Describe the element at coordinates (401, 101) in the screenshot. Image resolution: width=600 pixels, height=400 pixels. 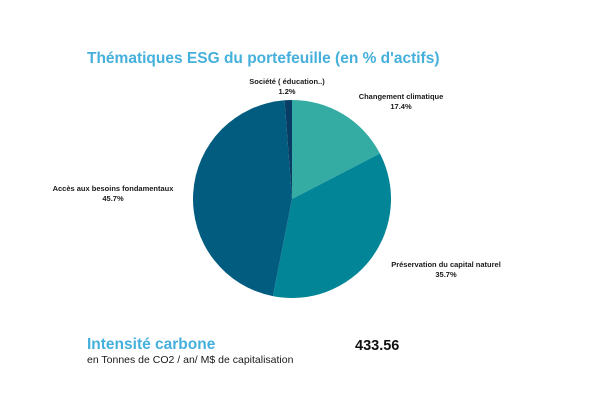
I see `slice-label-changement-climatique: Changement climatique 17.4%` at that location.